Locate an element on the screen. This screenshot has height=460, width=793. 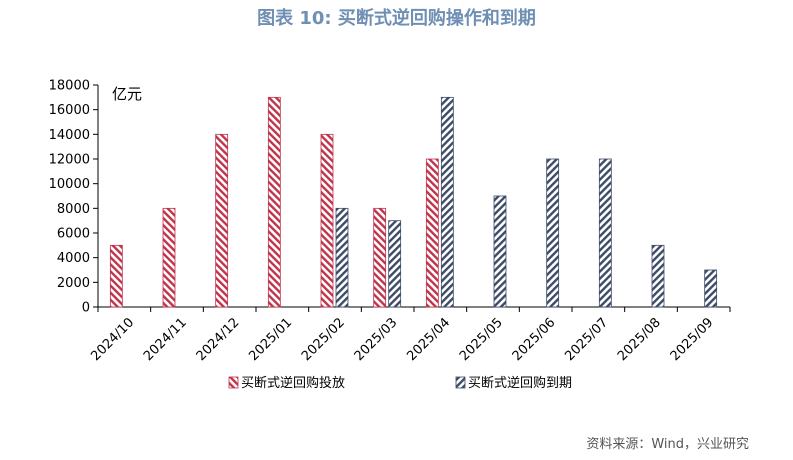
unit-label: 亿元 is located at coordinates (127, 94).